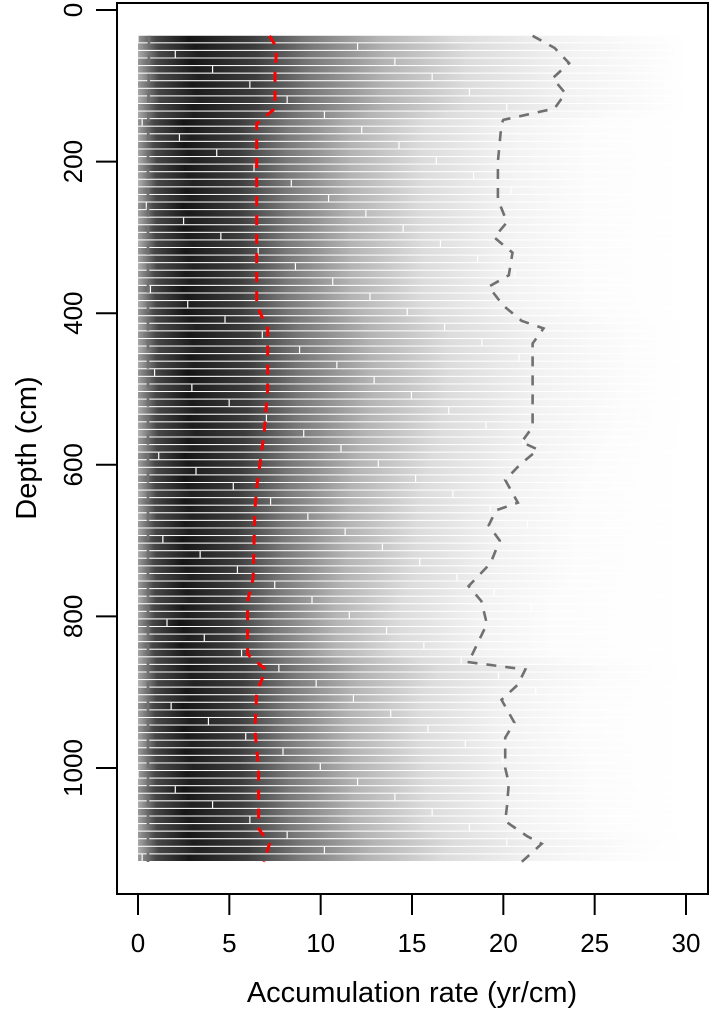  Describe the element at coordinates (412, 943) in the screenshot. I see `x-tick-label: 15` at that location.